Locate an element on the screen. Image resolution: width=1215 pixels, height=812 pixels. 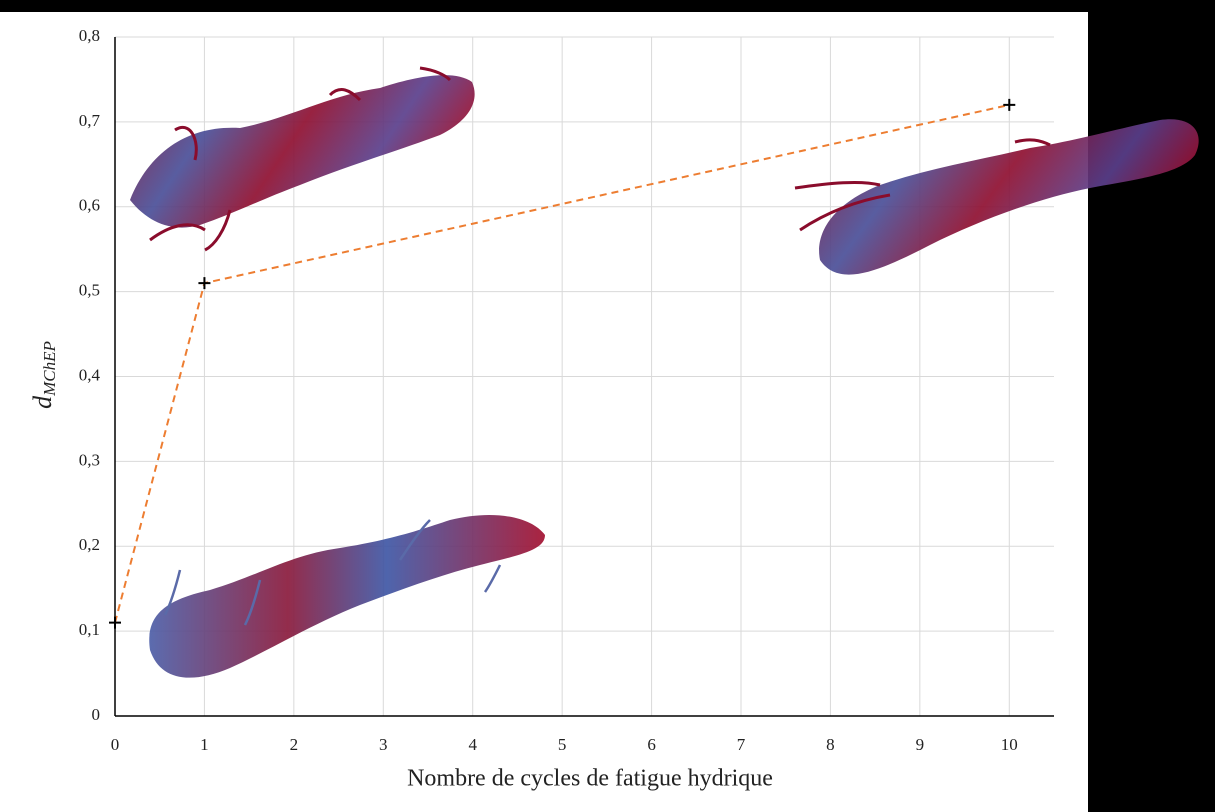
y-tick-label: 0,8 is located at coordinates (89, 35).